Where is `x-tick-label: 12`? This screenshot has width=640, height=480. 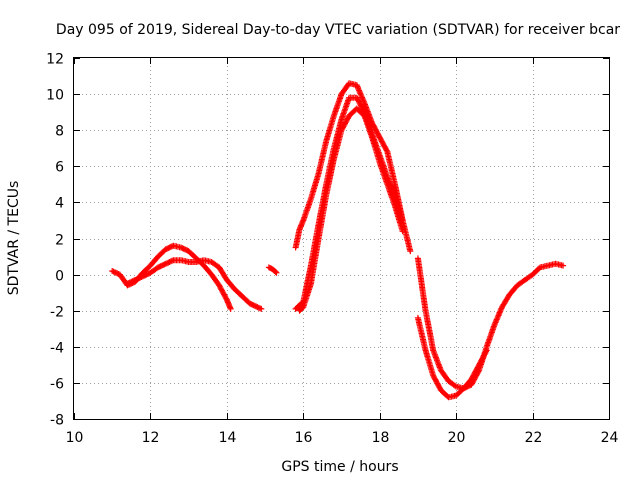
x-tick-label: 12 is located at coordinates (151, 438).